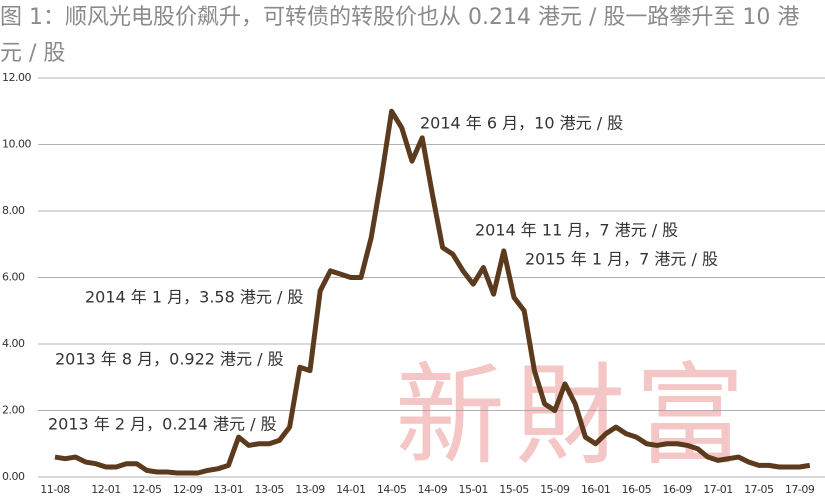  Describe the element at coordinates (472, 489) in the screenshot. I see `x-tick-label: 15-01` at that location.